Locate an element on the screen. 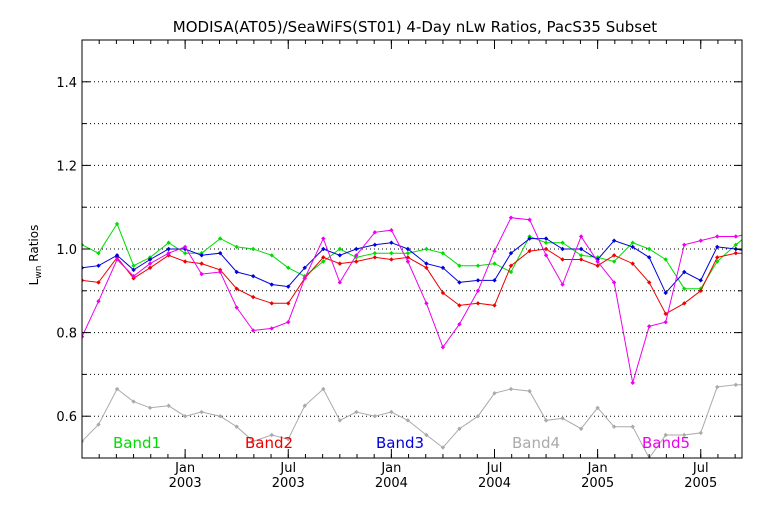 The width and height of the screenshot is (768, 512). y-tick-label-2: 1.0 is located at coordinates (66, 250).